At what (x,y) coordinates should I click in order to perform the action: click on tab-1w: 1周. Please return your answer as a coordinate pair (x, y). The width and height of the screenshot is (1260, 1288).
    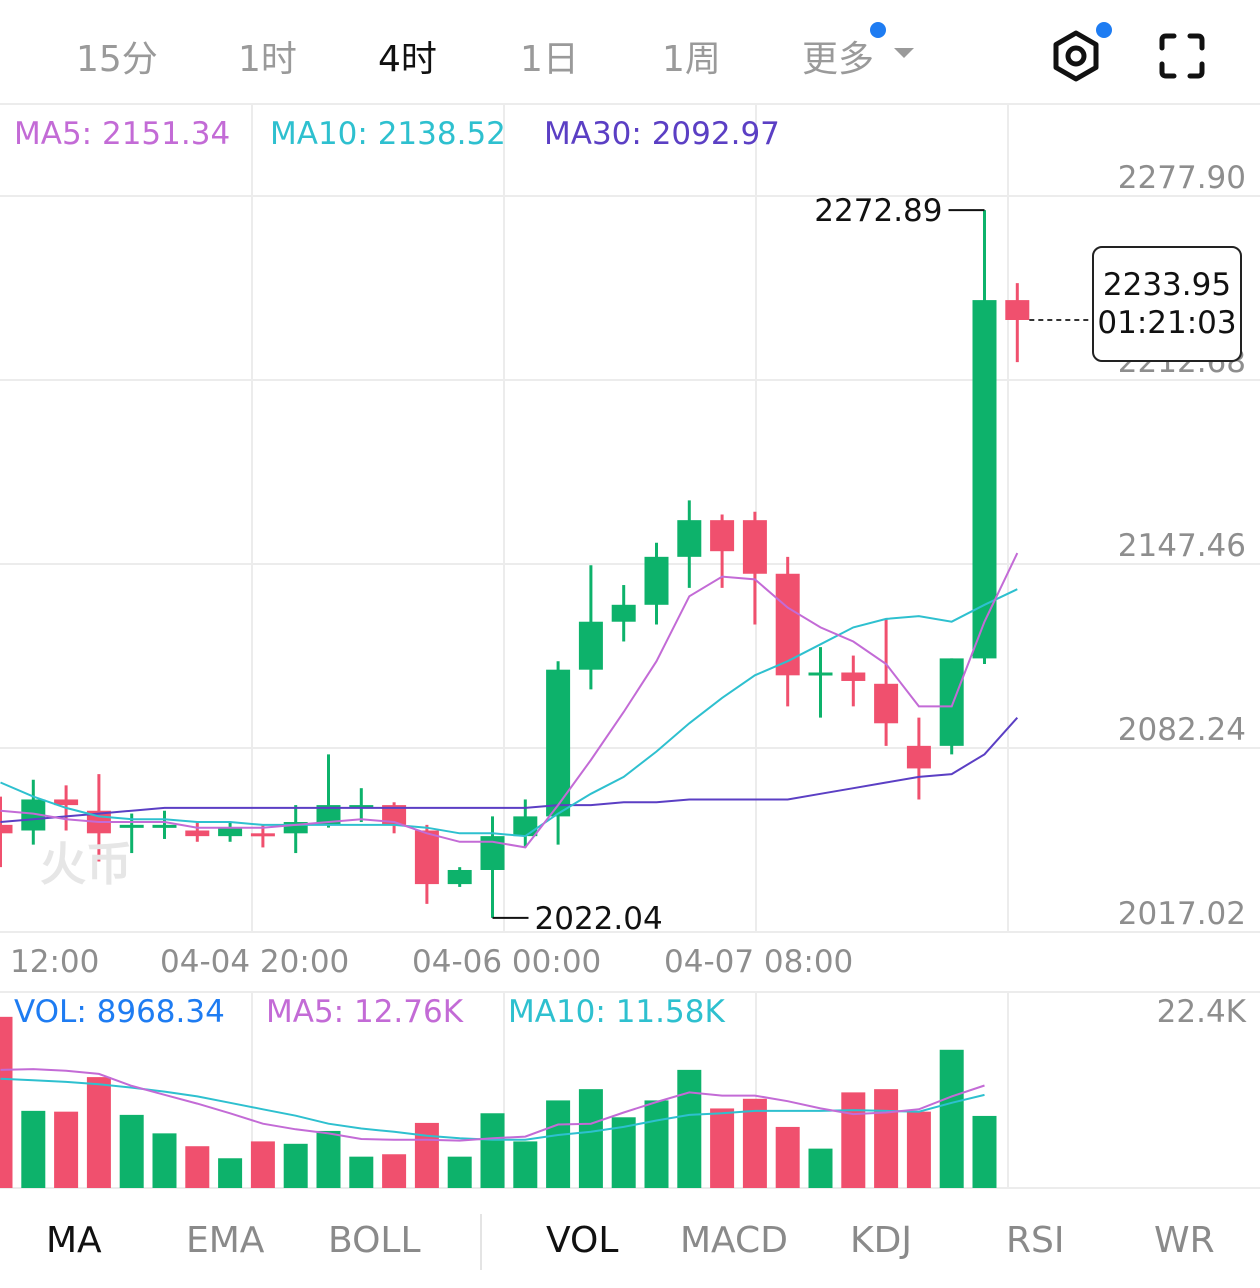
    Looking at the image, I should click on (691, 59).